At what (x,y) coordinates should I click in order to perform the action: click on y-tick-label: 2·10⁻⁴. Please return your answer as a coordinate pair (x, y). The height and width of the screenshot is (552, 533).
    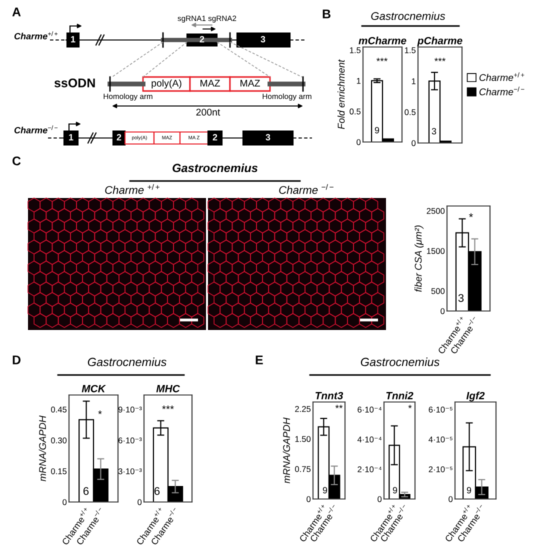
    Looking at the image, I should click on (370, 469).